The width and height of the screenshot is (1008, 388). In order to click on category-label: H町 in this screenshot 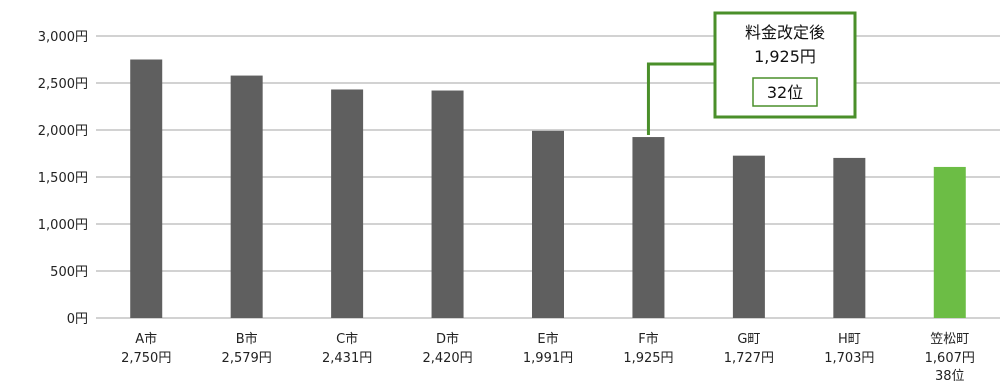, I will do `click(849, 339)`.